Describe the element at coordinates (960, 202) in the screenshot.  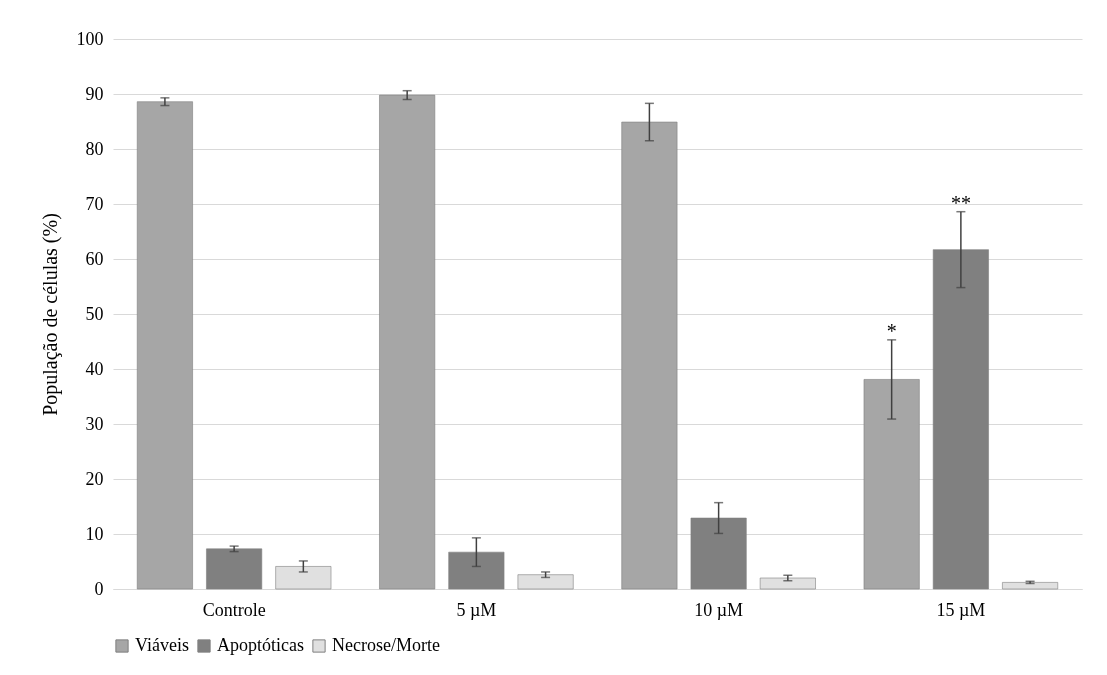
I see `data-label: **` at that location.